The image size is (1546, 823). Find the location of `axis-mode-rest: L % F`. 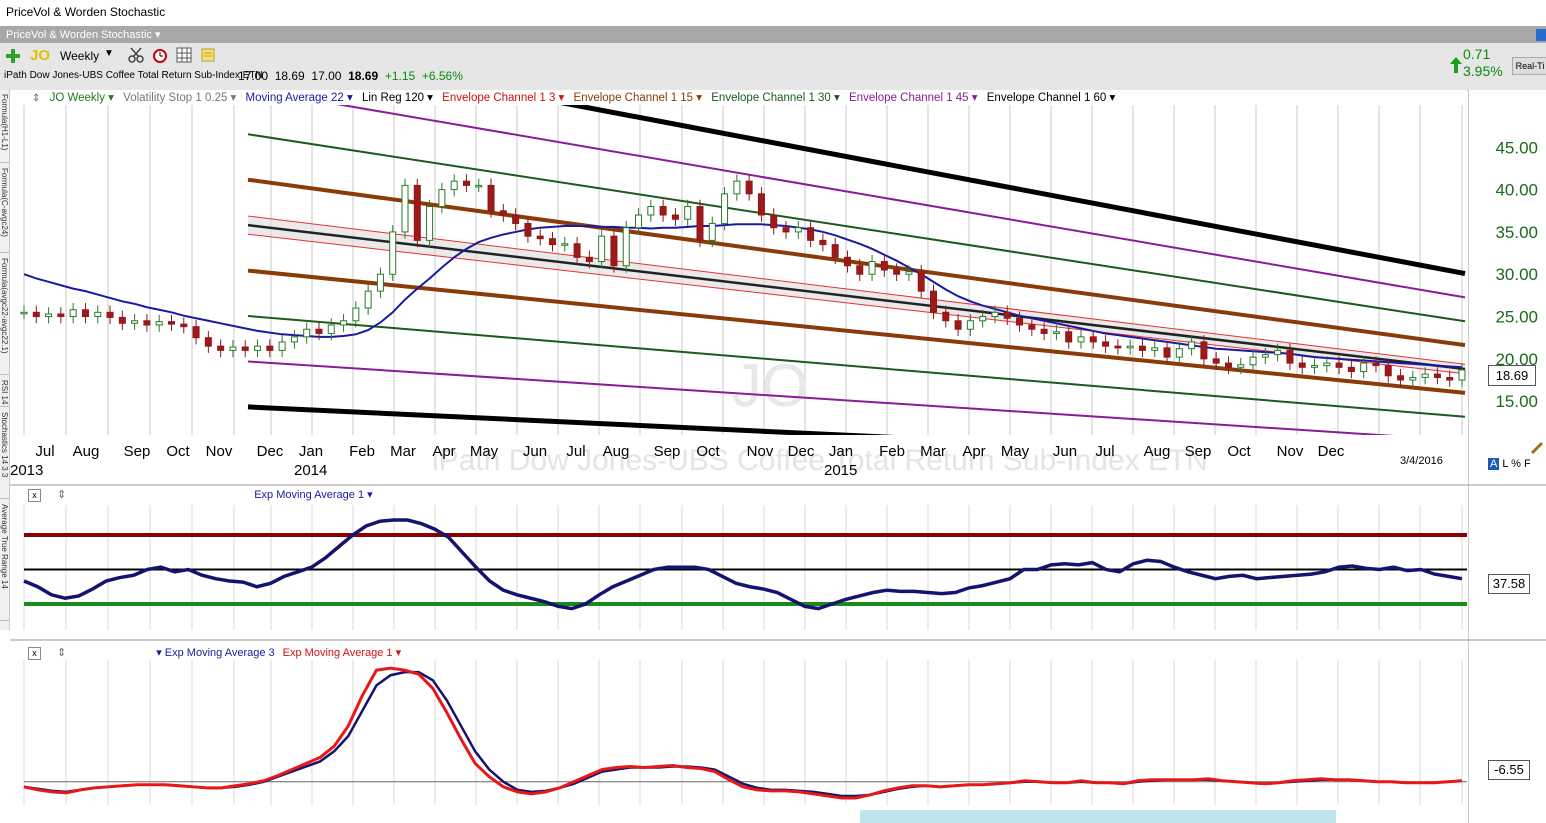

axis-mode-rest: L % F is located at coordinates (1516, 464).